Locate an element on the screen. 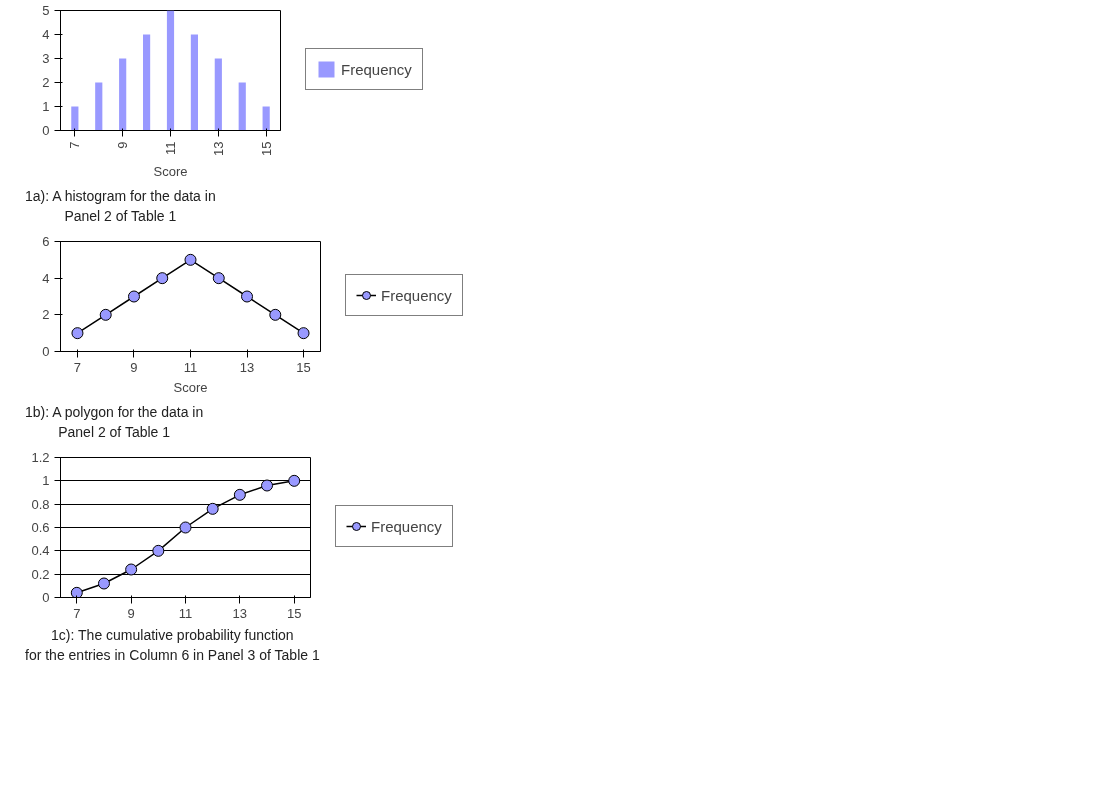 The image size is (1110, 785). y-tick-label: 0.2 is located at coordinates (40, 574).